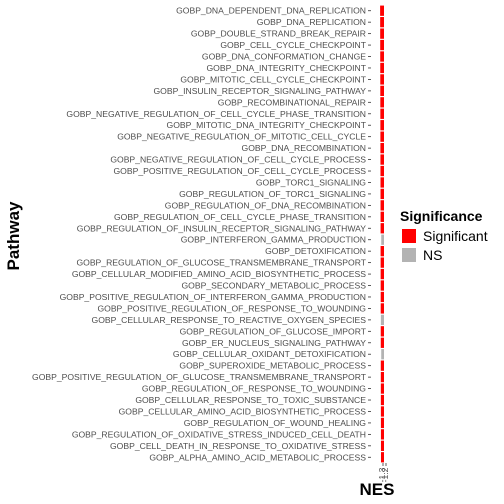 This screenshot has height=504, width=504. Describe the element at coordinates (273, 240) in the screenshot. I see `pathway-label: GOBP_INTERFERON_GAMMA_PRODUCTION` at that location.